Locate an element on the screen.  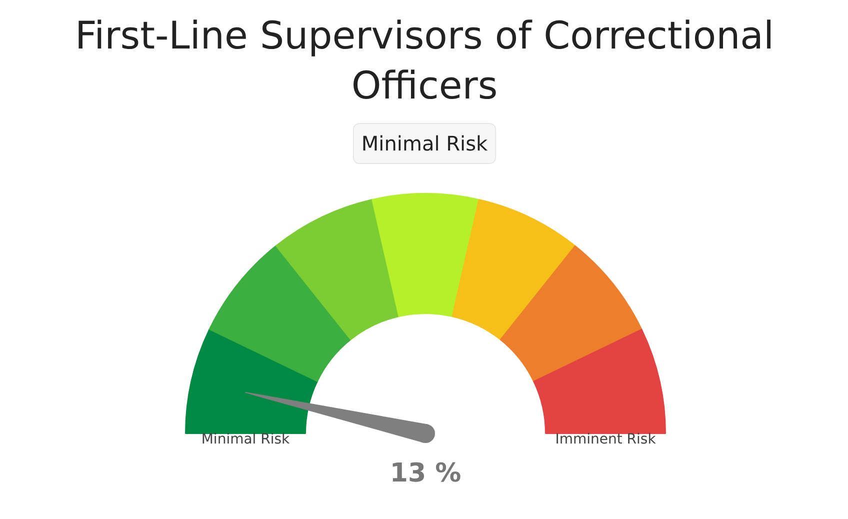
slice-label: Minimal Risk is located at coordinates (246, 440).